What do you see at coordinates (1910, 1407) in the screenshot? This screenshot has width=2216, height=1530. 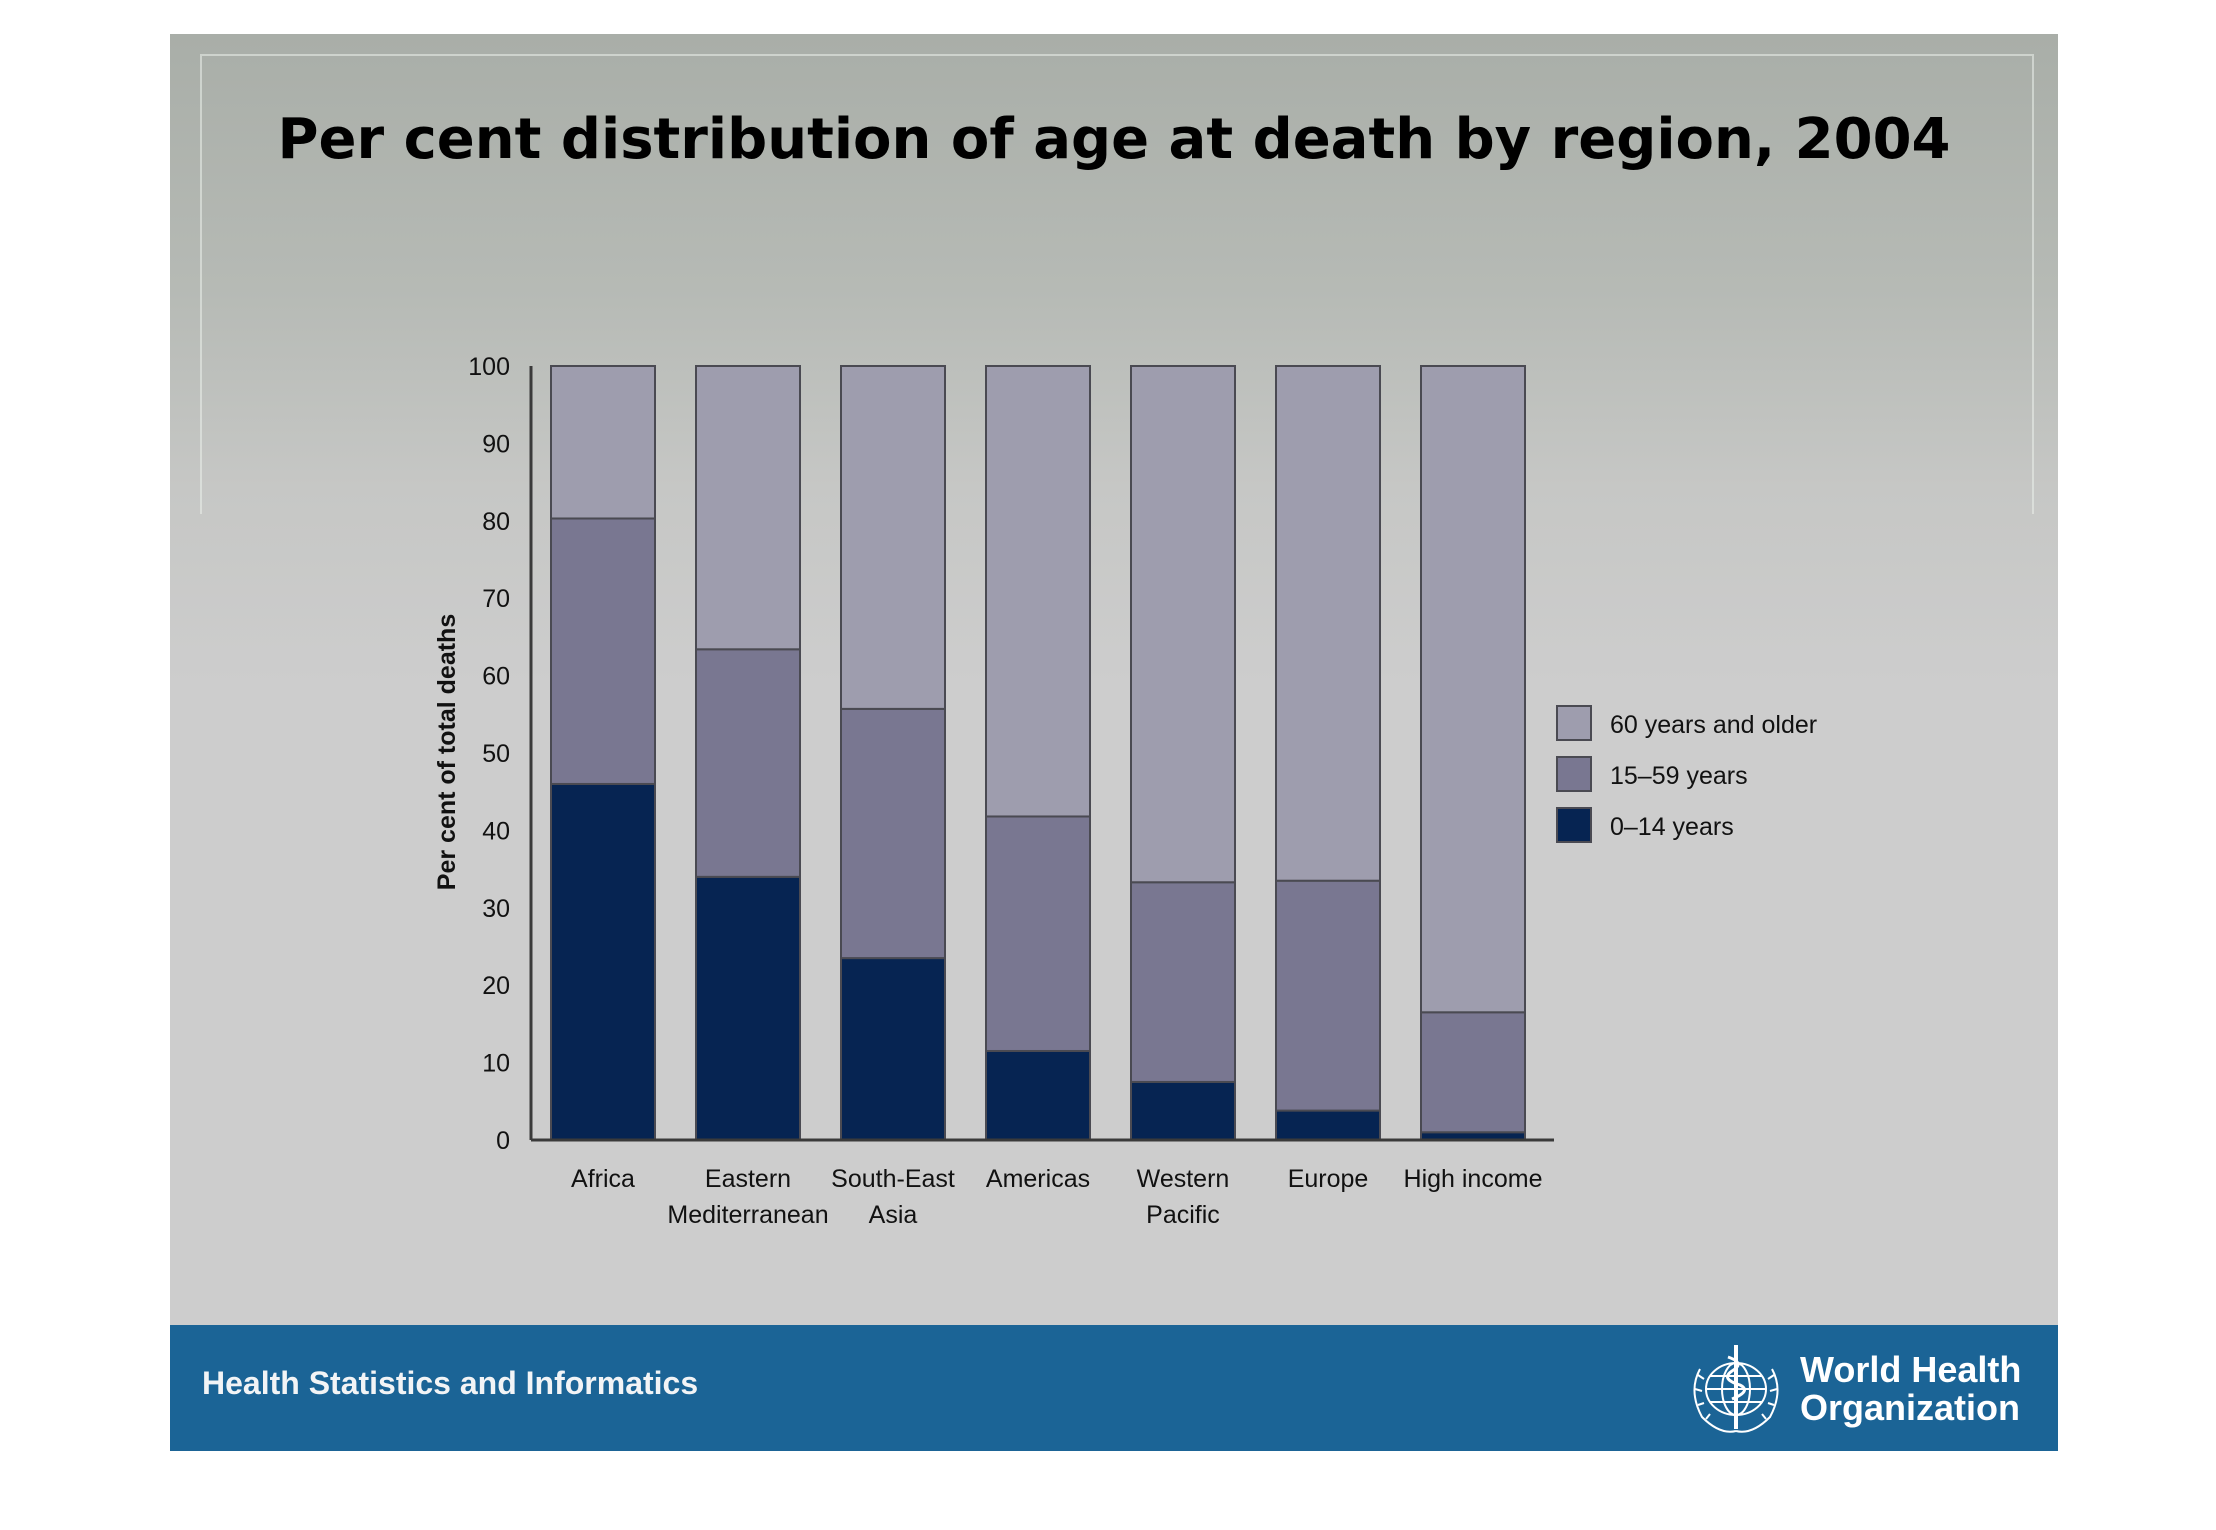 I see `who-wordmark-line-2: Organization` at bounding box center [1910, 1407].